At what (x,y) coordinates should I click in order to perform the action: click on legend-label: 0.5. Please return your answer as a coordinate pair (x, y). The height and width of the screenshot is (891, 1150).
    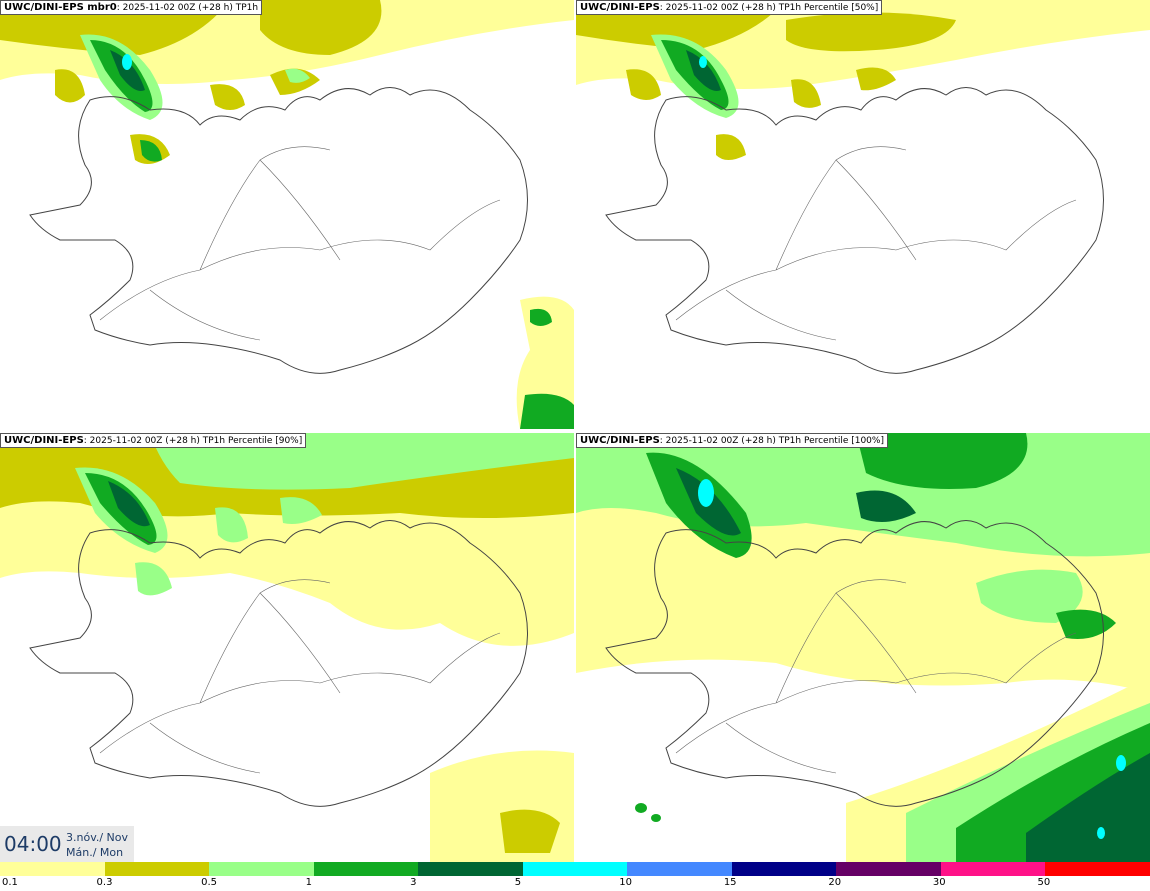
    Looking at the image, I should click on (209, 882).